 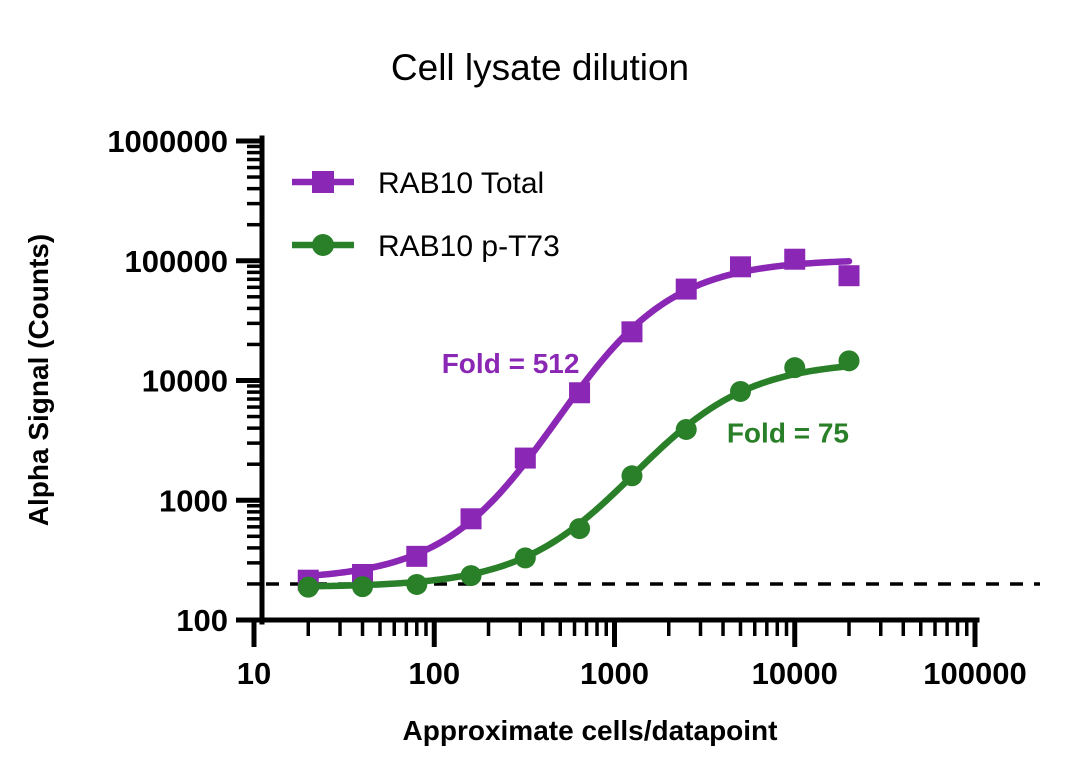 What do you see at coordinates (469, 246) in the screenshot?
I see `legend-label: RAB10 p-T73` at bounding box center [469, 246].